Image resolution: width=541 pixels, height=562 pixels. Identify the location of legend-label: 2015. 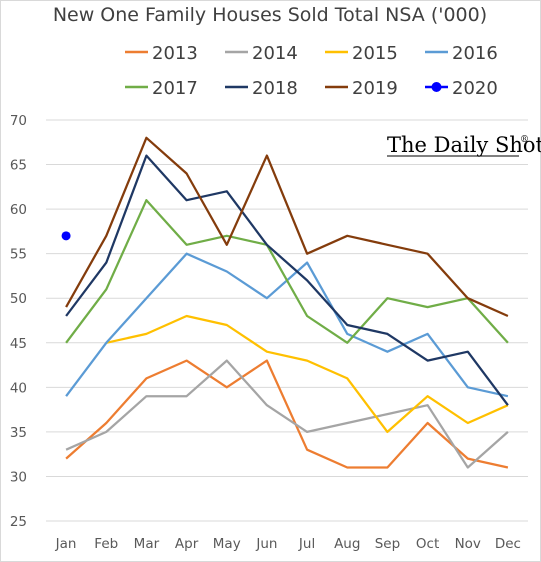
(375, 53).